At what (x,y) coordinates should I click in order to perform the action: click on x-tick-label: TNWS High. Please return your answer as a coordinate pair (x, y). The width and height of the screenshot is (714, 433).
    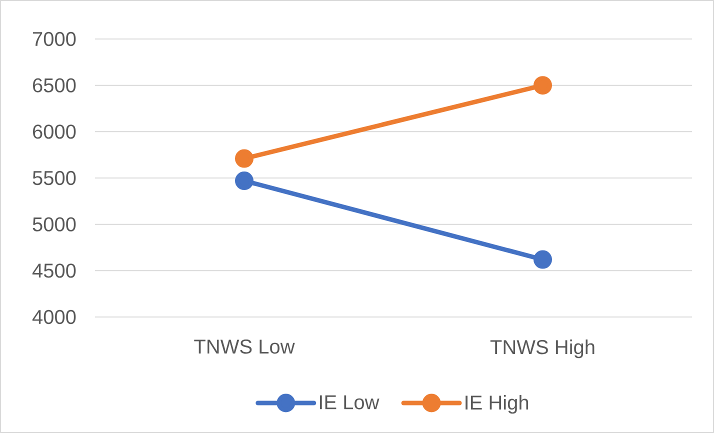
    Looking at the image, I should click on (542, 349).